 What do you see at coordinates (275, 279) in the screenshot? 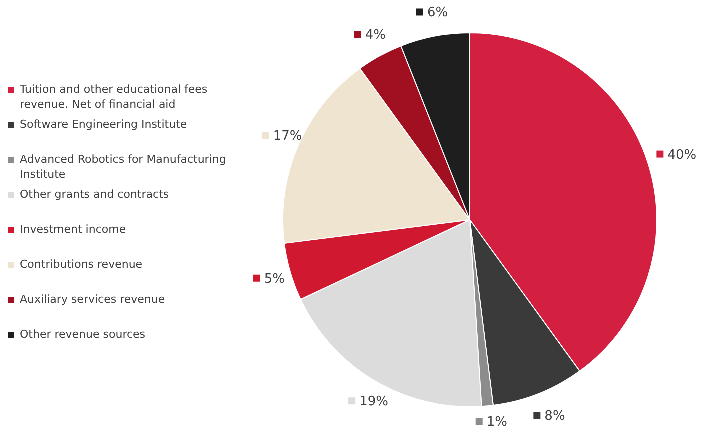
I see `data-label: 5%` at bounding box center [275, 279].